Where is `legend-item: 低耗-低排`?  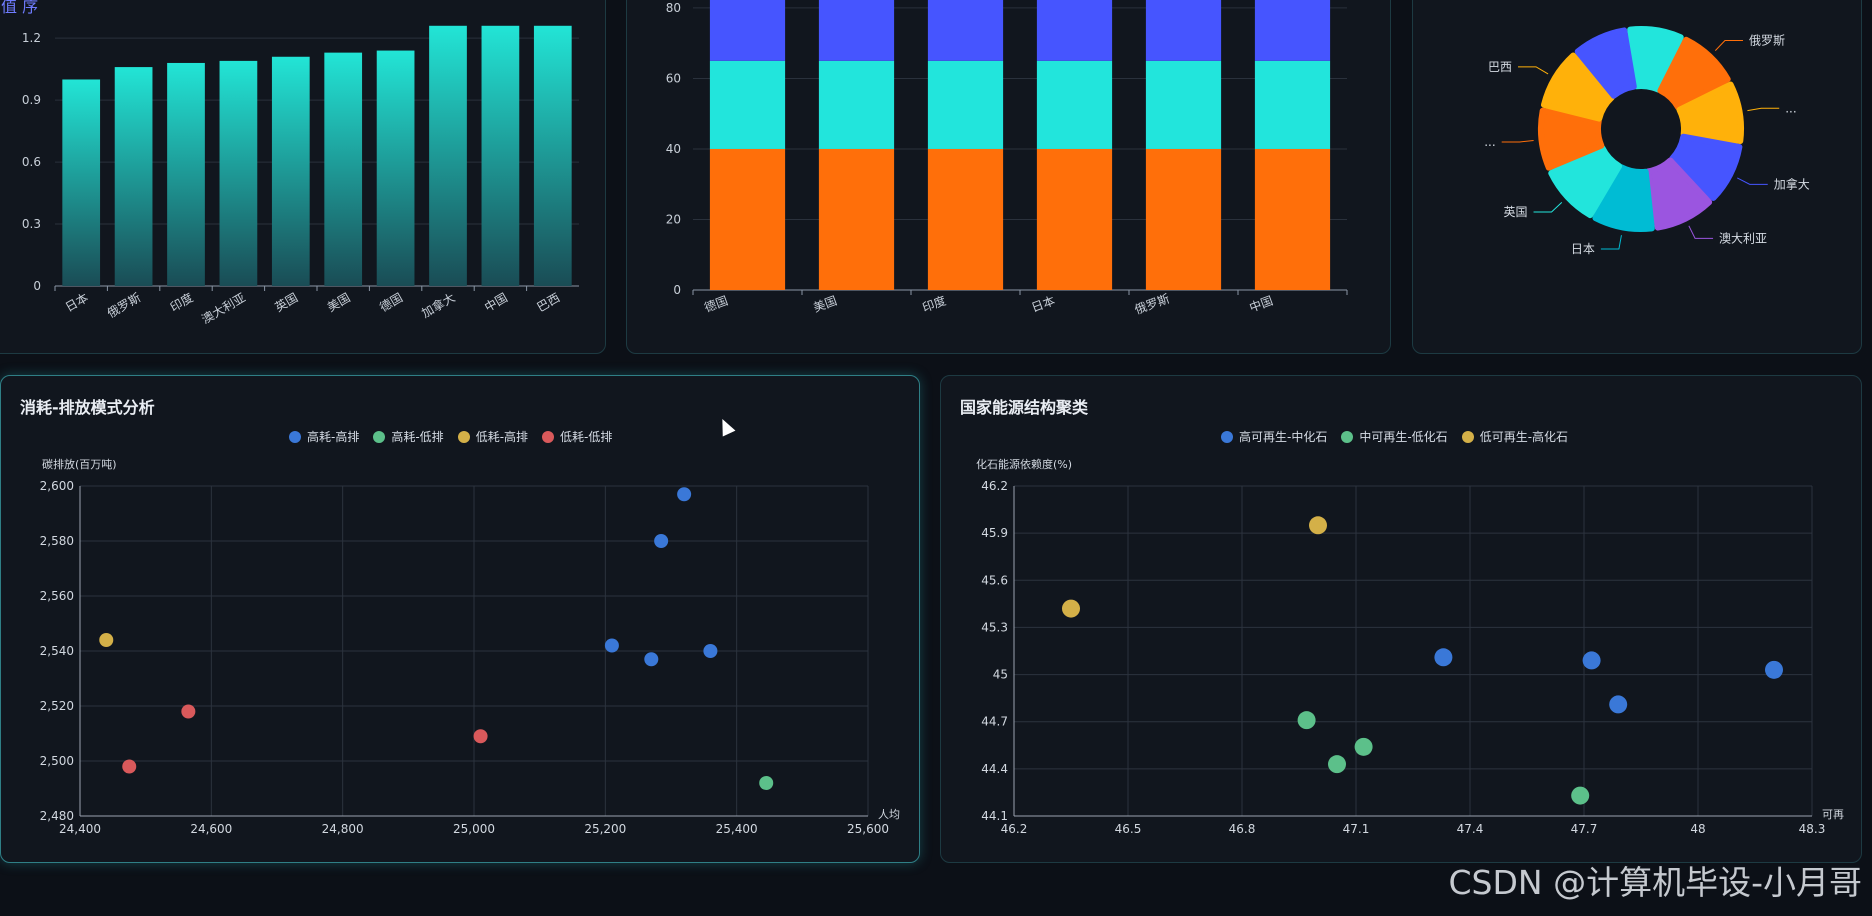 legend-item: 低耗-低排 is located at coordinates (577, 436).